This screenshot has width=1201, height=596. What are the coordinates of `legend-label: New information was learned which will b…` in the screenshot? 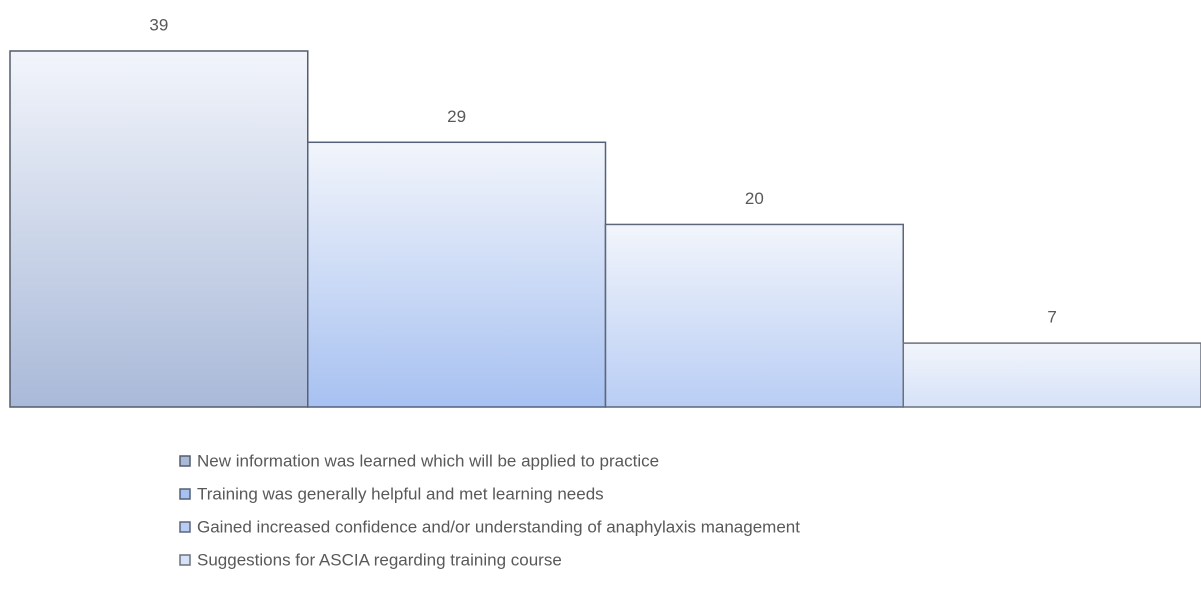 It's located at (428, 460).